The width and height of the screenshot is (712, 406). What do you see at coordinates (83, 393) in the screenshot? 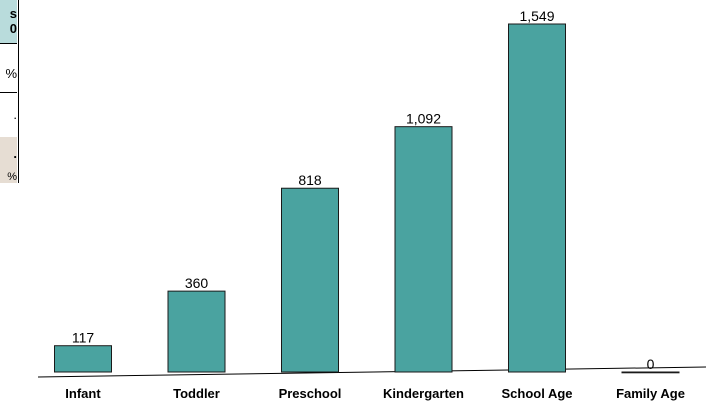
I see `x-tick-label: Infant` at bounding box center [83, 393].